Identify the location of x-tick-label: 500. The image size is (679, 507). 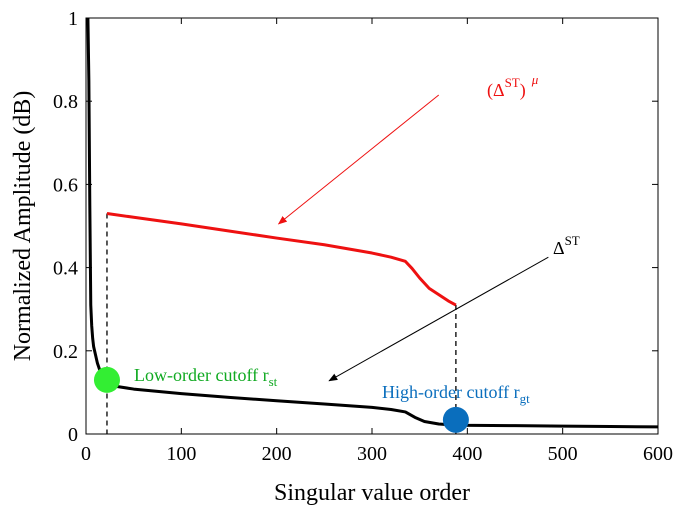
(563, 454).